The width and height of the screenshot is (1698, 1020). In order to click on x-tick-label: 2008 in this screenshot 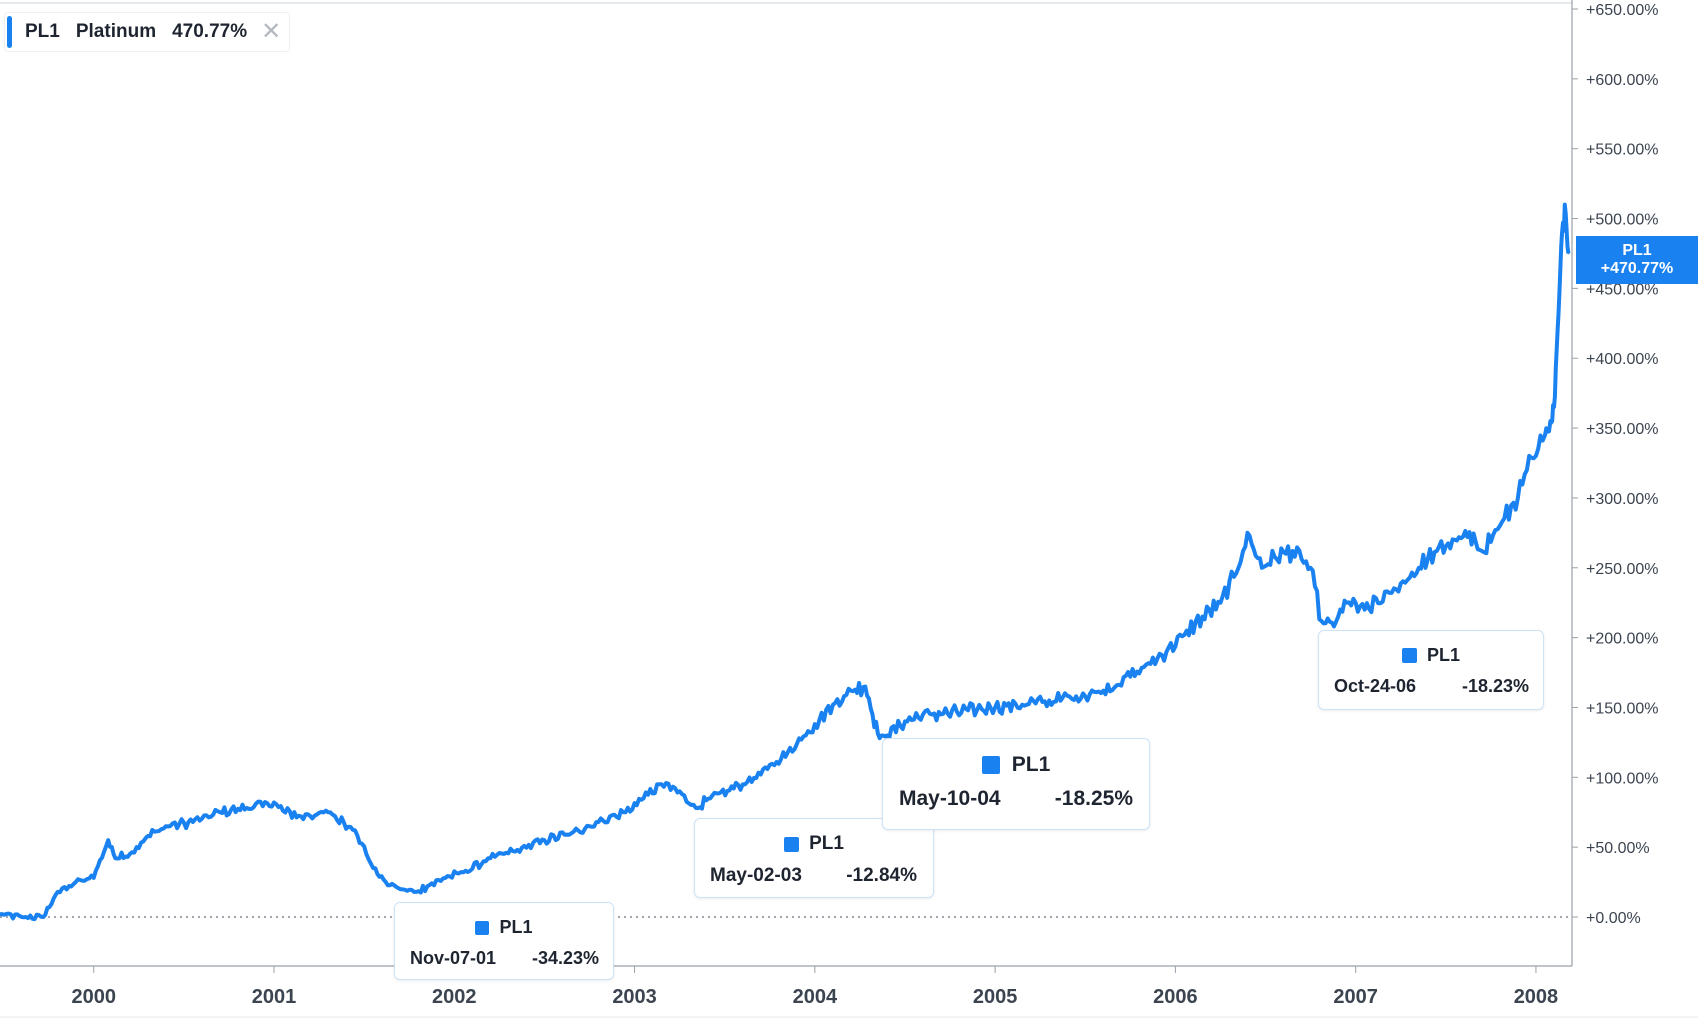, I will do `click(1536, 997)`.